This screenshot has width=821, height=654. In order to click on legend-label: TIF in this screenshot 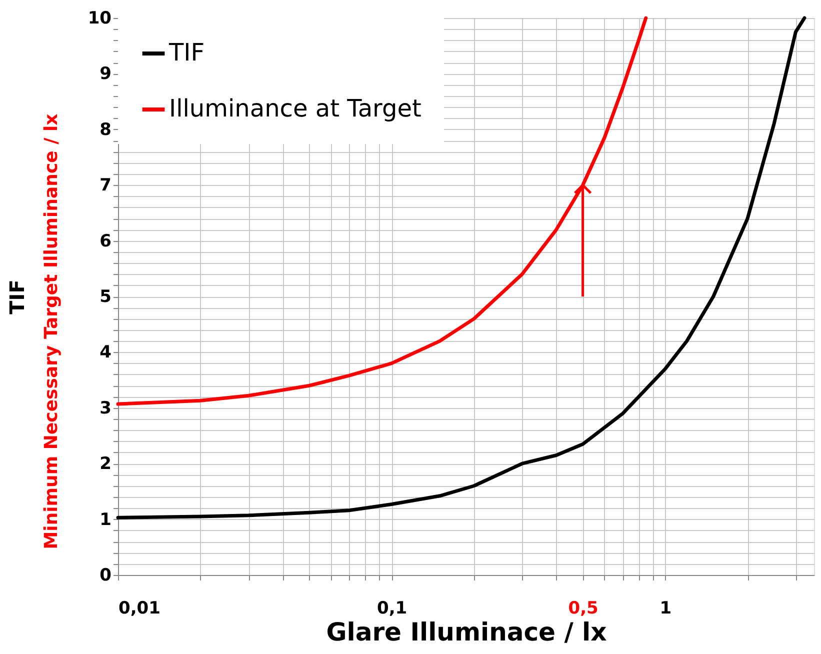, I will do `click(186, 52)`.